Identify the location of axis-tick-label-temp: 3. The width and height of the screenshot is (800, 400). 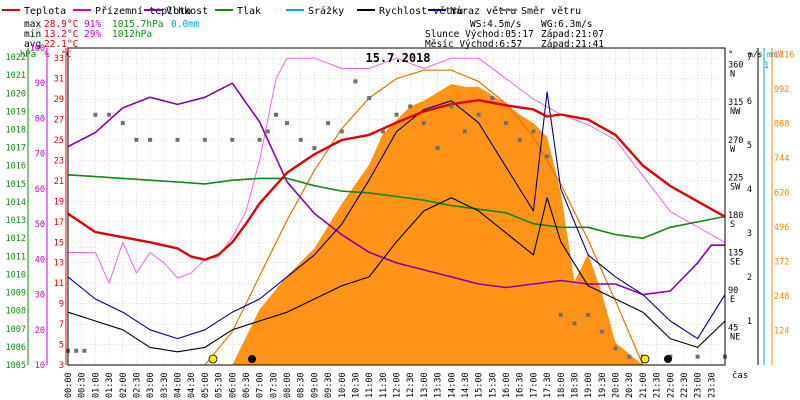
(61, 366).